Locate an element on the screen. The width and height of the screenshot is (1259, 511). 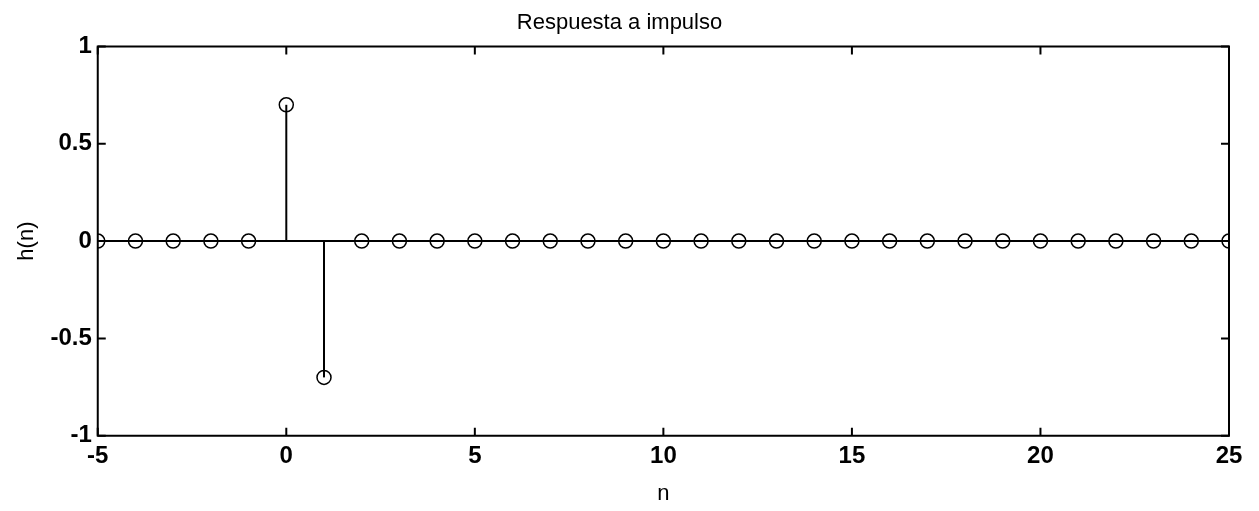
y-axis-title: h(n) is located at coordinates (26, 241).